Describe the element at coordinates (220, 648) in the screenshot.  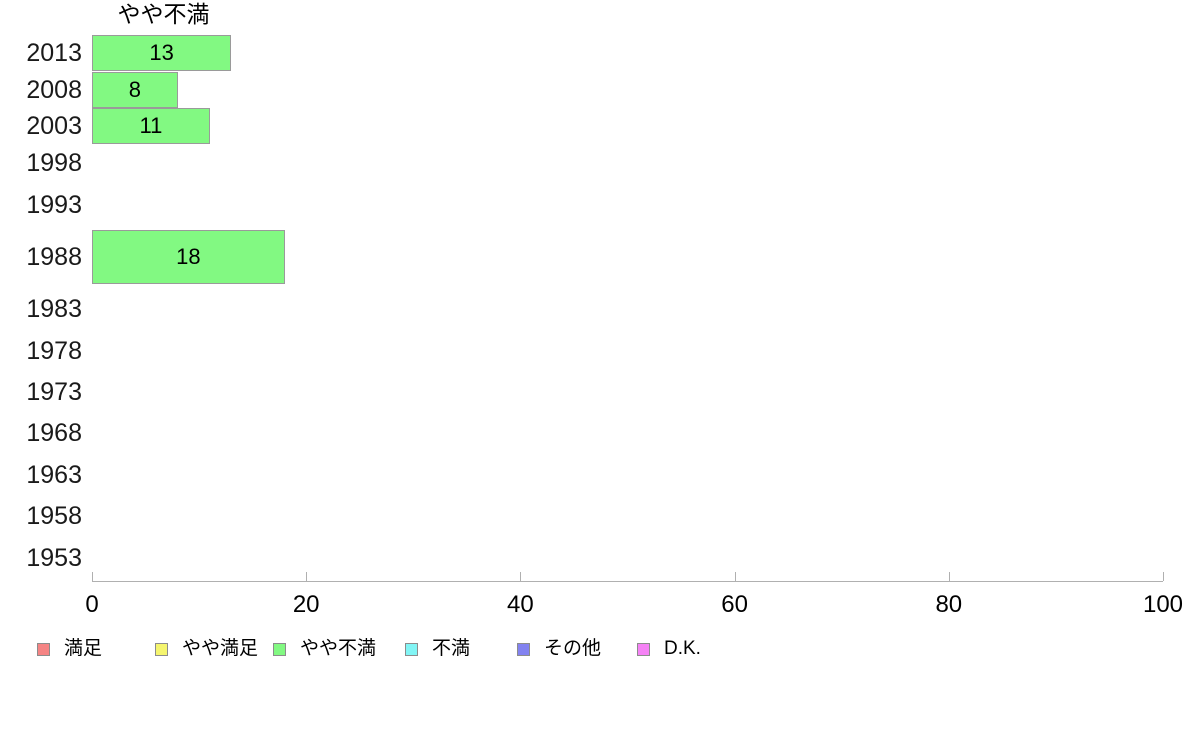
I see `legend-label: やや満足` at that location.